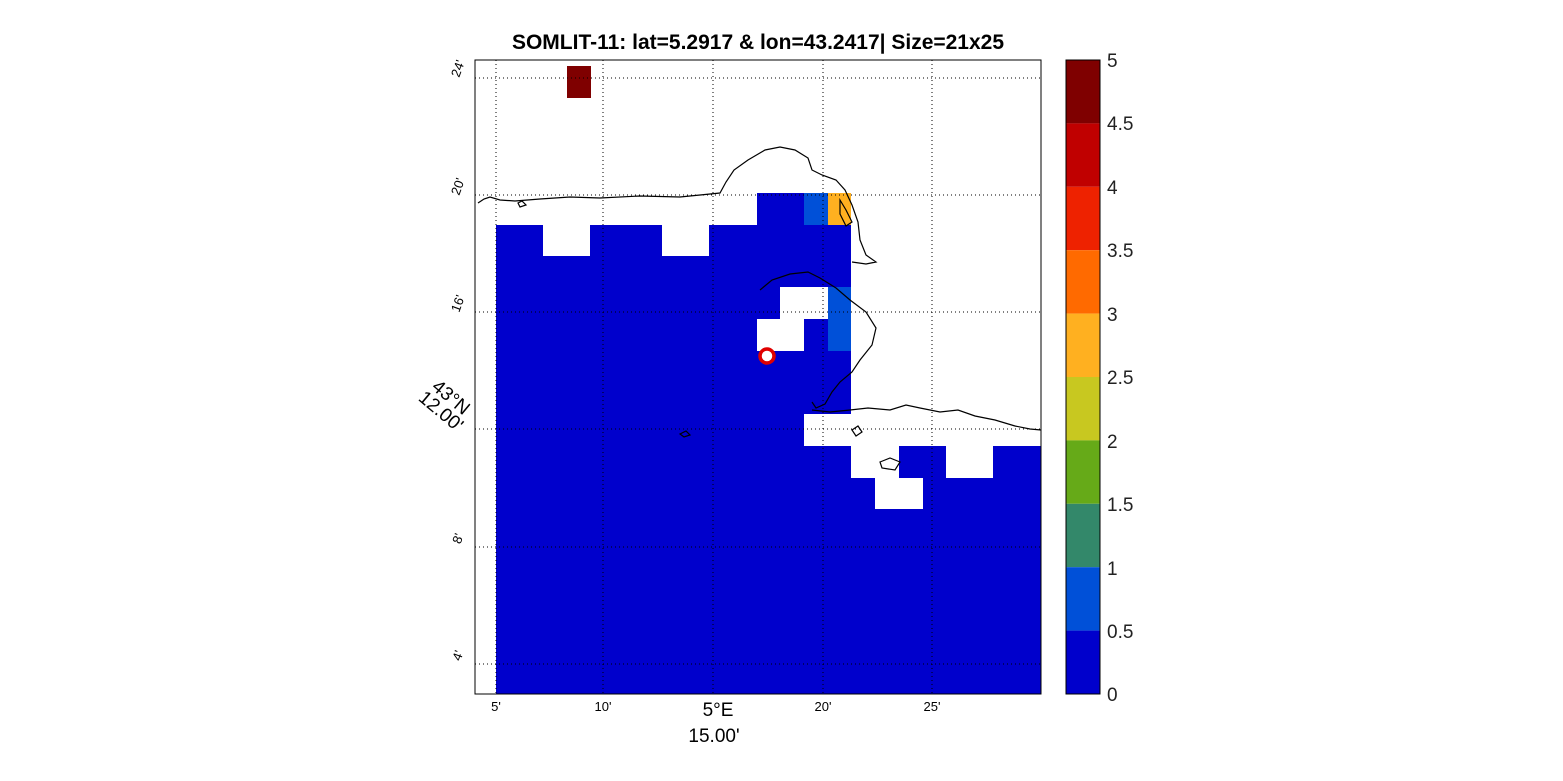  Describe the element at coordinates (458, 360) in the screenshot. I see `lat-tick-labels: 24' 20' 16' 8' 4'` at that location.